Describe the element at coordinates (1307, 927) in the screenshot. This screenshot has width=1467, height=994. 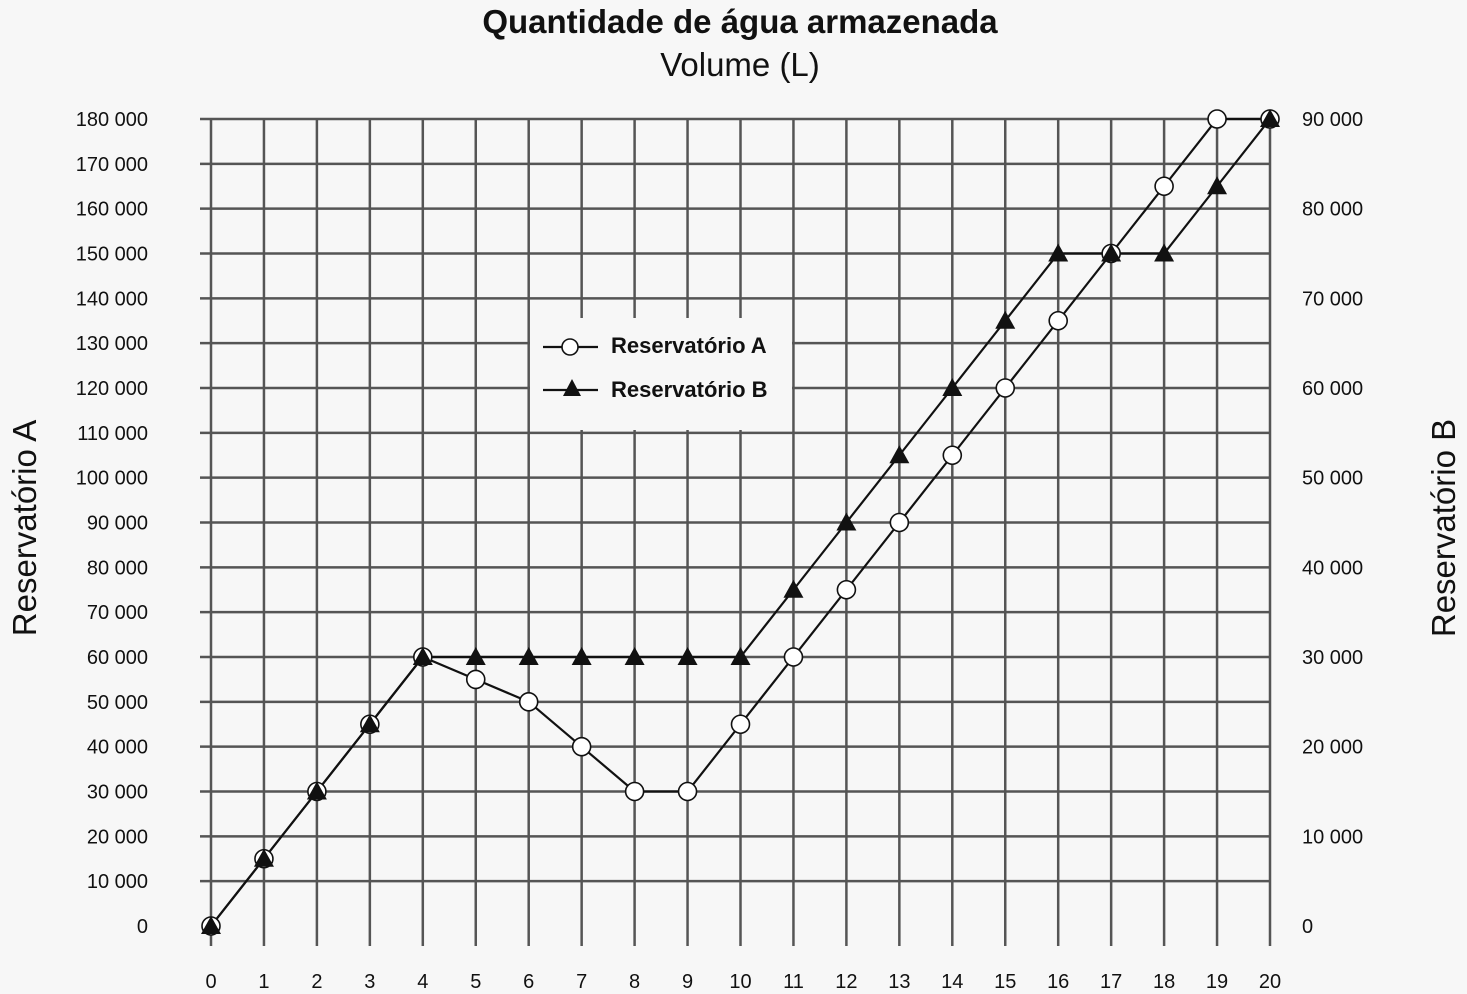
I see `right-tick-label: 0` at that location.